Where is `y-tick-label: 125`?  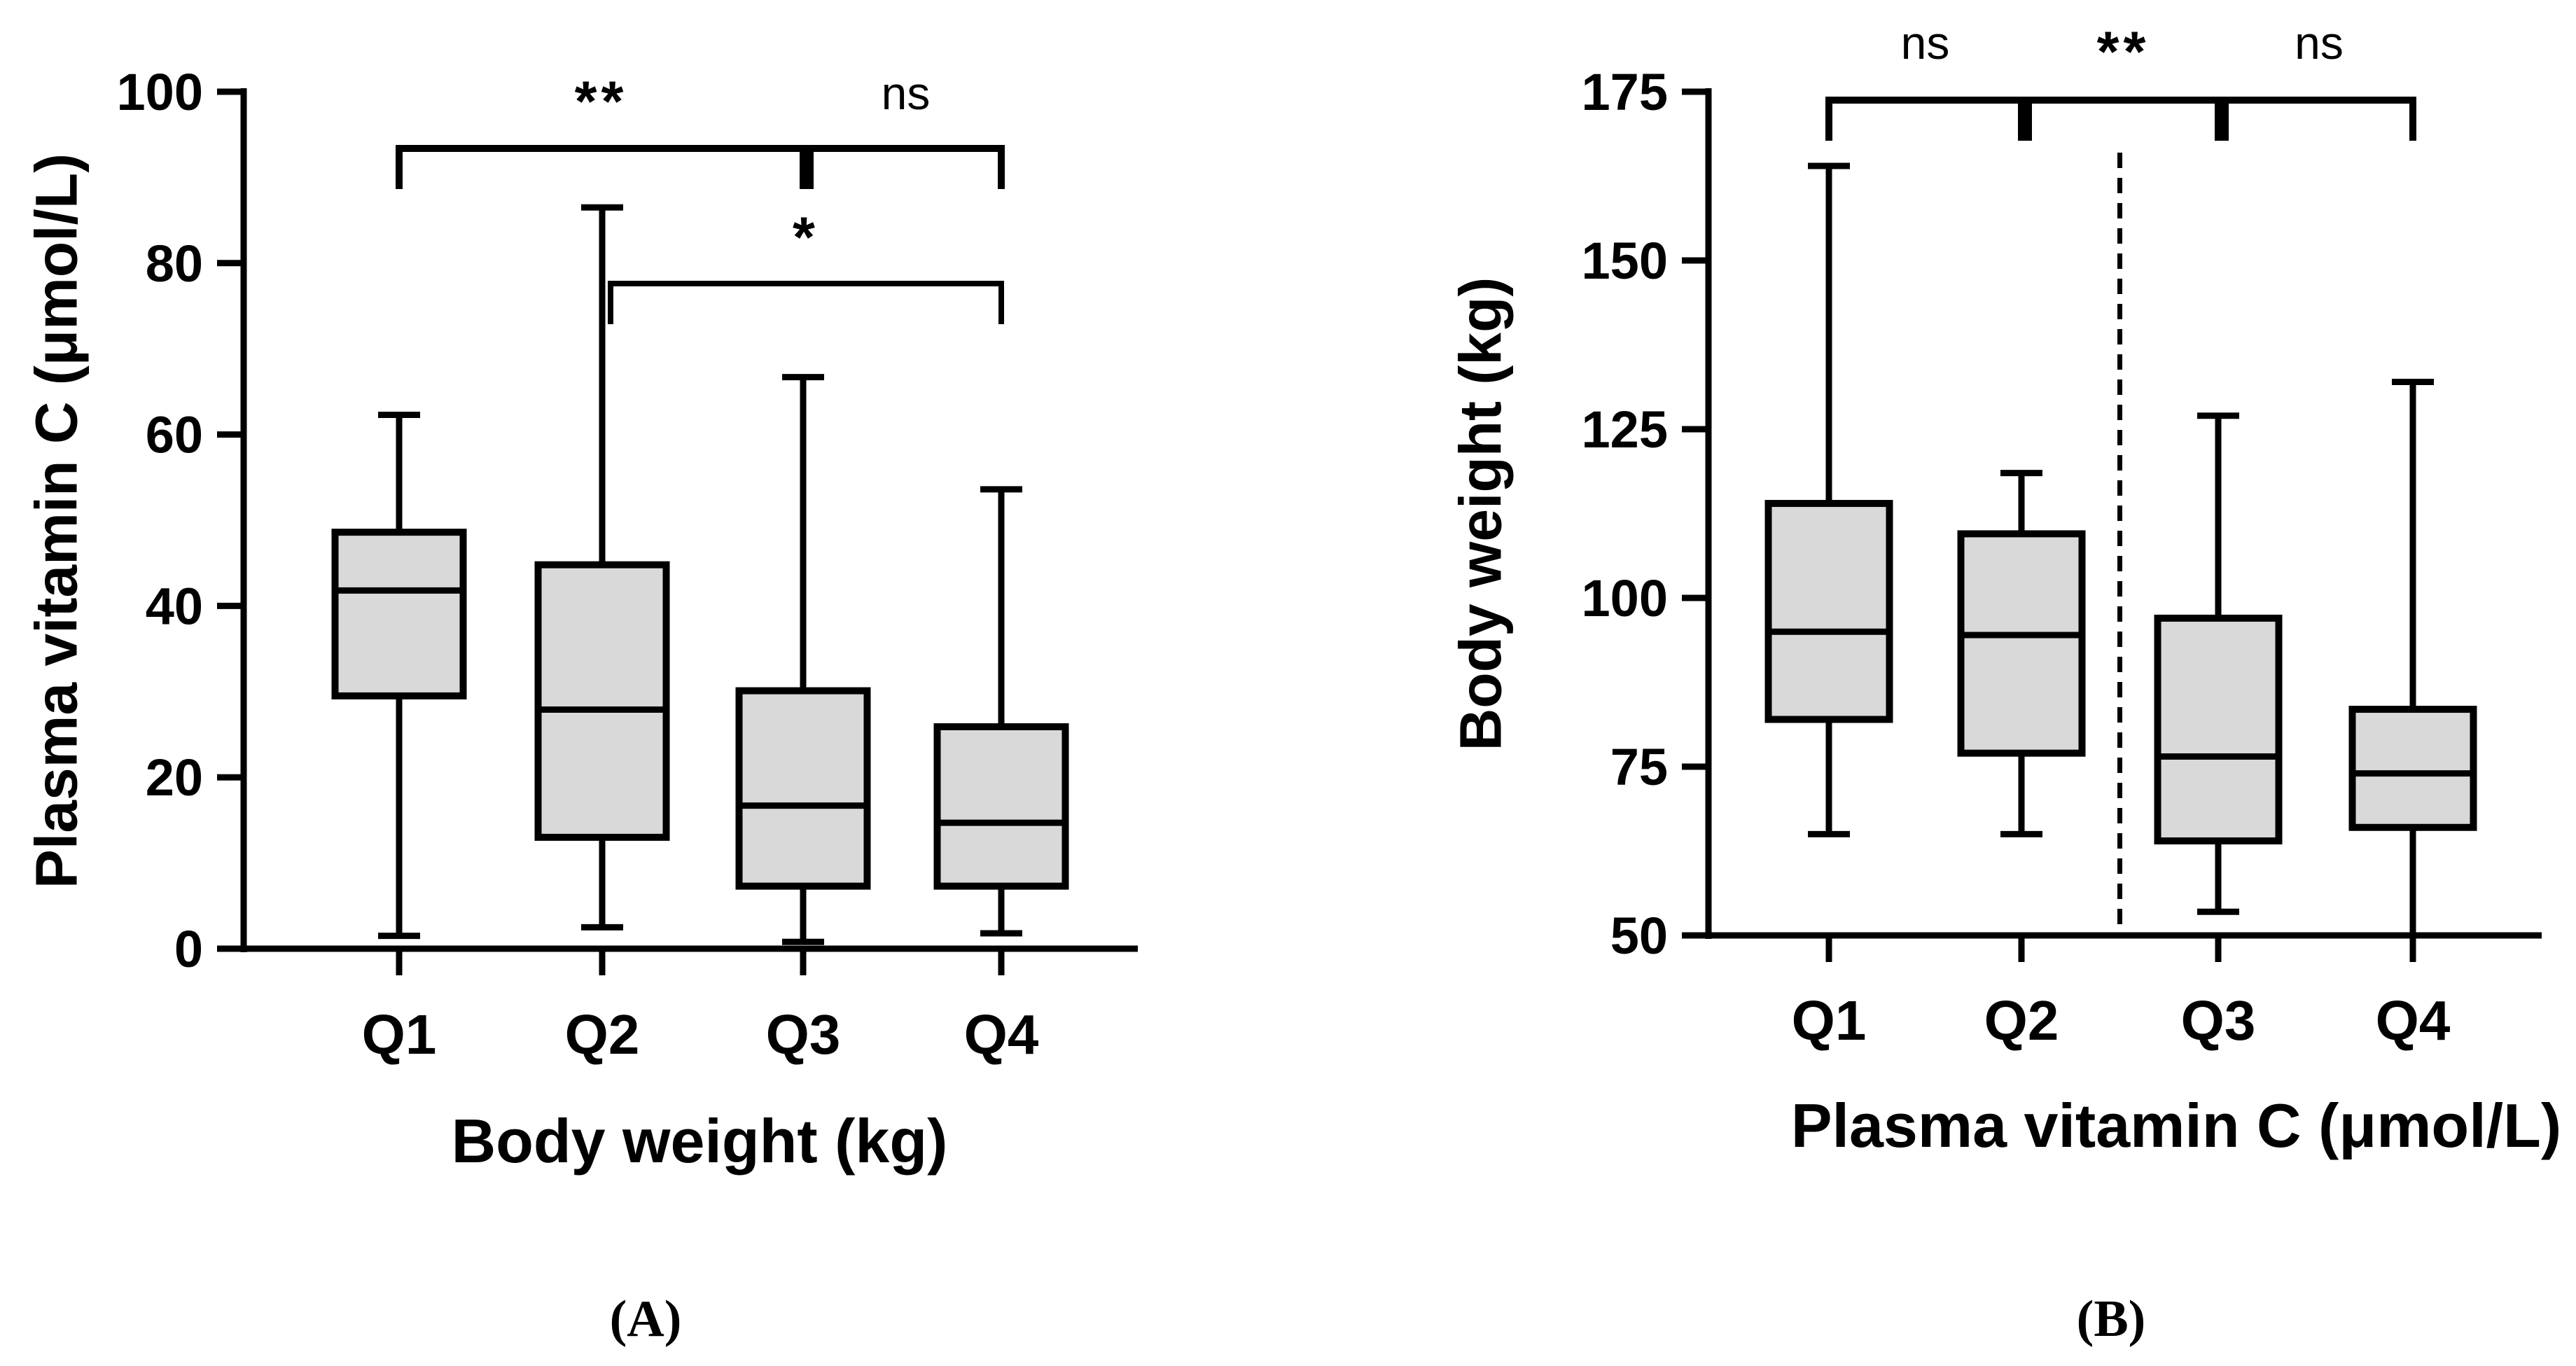 y-tick-label: 125 is located at coordinates (1625, 430).